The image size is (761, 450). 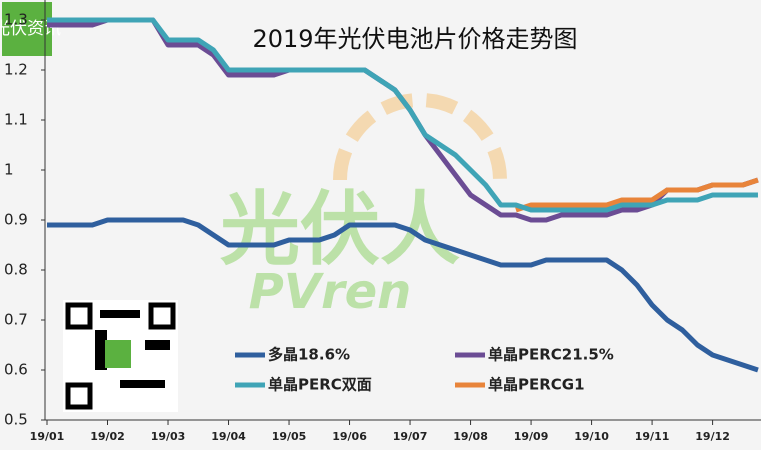 What do you see at coordinates (168, 436) in the screenshot?
I see `x-tick-label: 19/03` at bounding box center [168, 436].